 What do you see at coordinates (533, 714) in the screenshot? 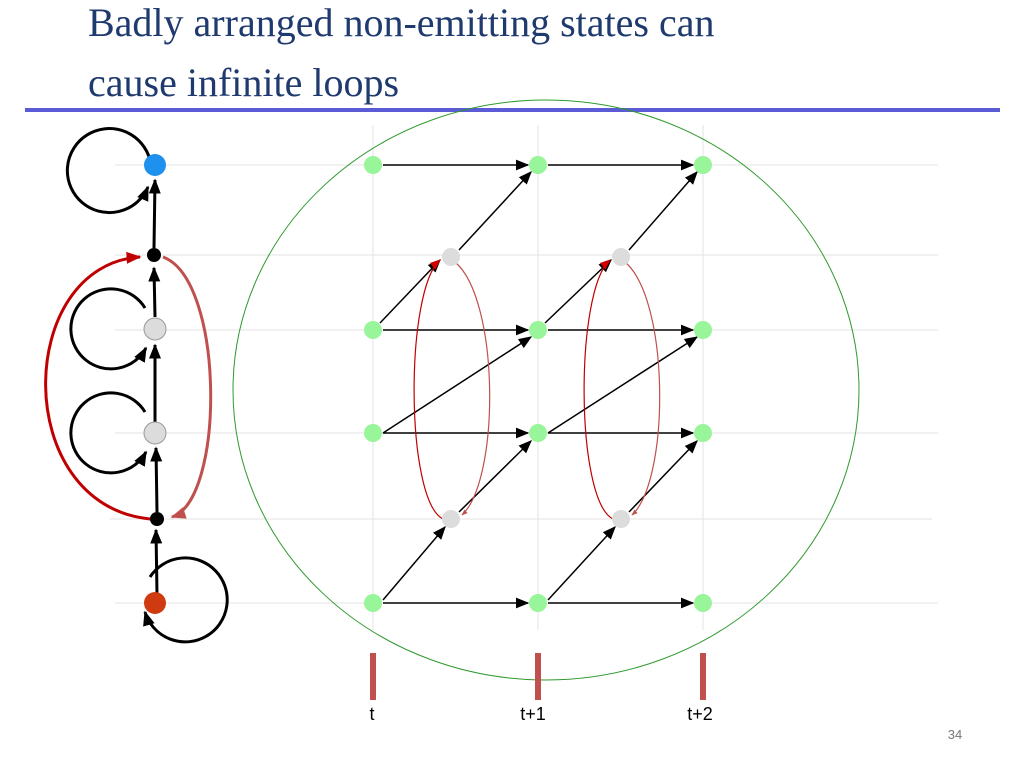
I see `time-label: t+1` at bounding box center [533, 714].